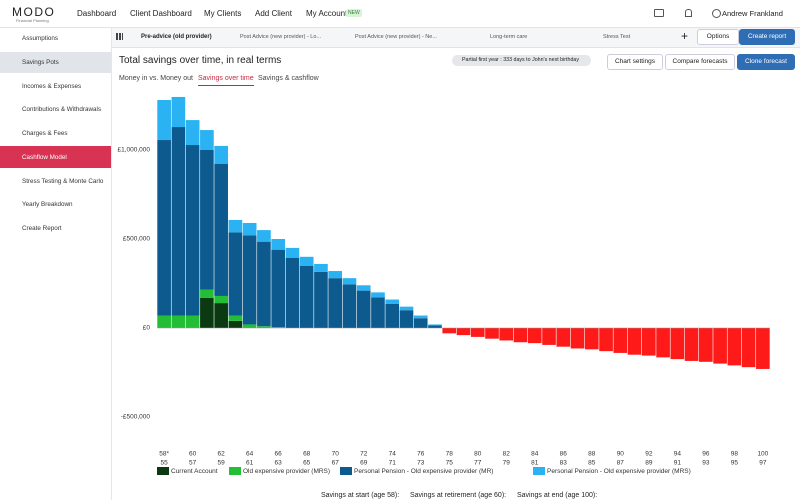 The width and height of the screenshot is (800, 500). What do you see at coordinates (47, 204) in the screenshot?
I see `sidebar-item: Yearly Breakdown` at bounding box center [47, 204].